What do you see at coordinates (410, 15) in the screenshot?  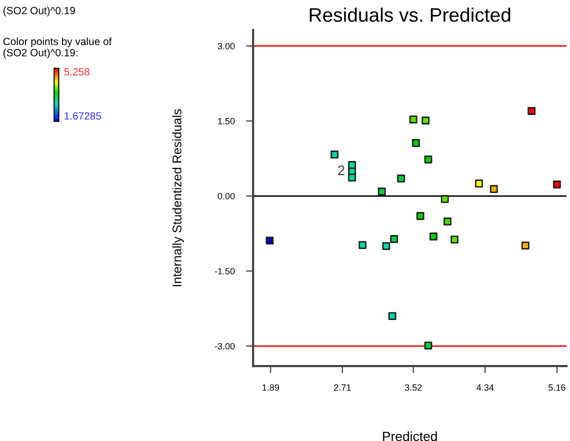 I see `chart-title: Residuals vs. Predicted` at bounding box center [410, 15].